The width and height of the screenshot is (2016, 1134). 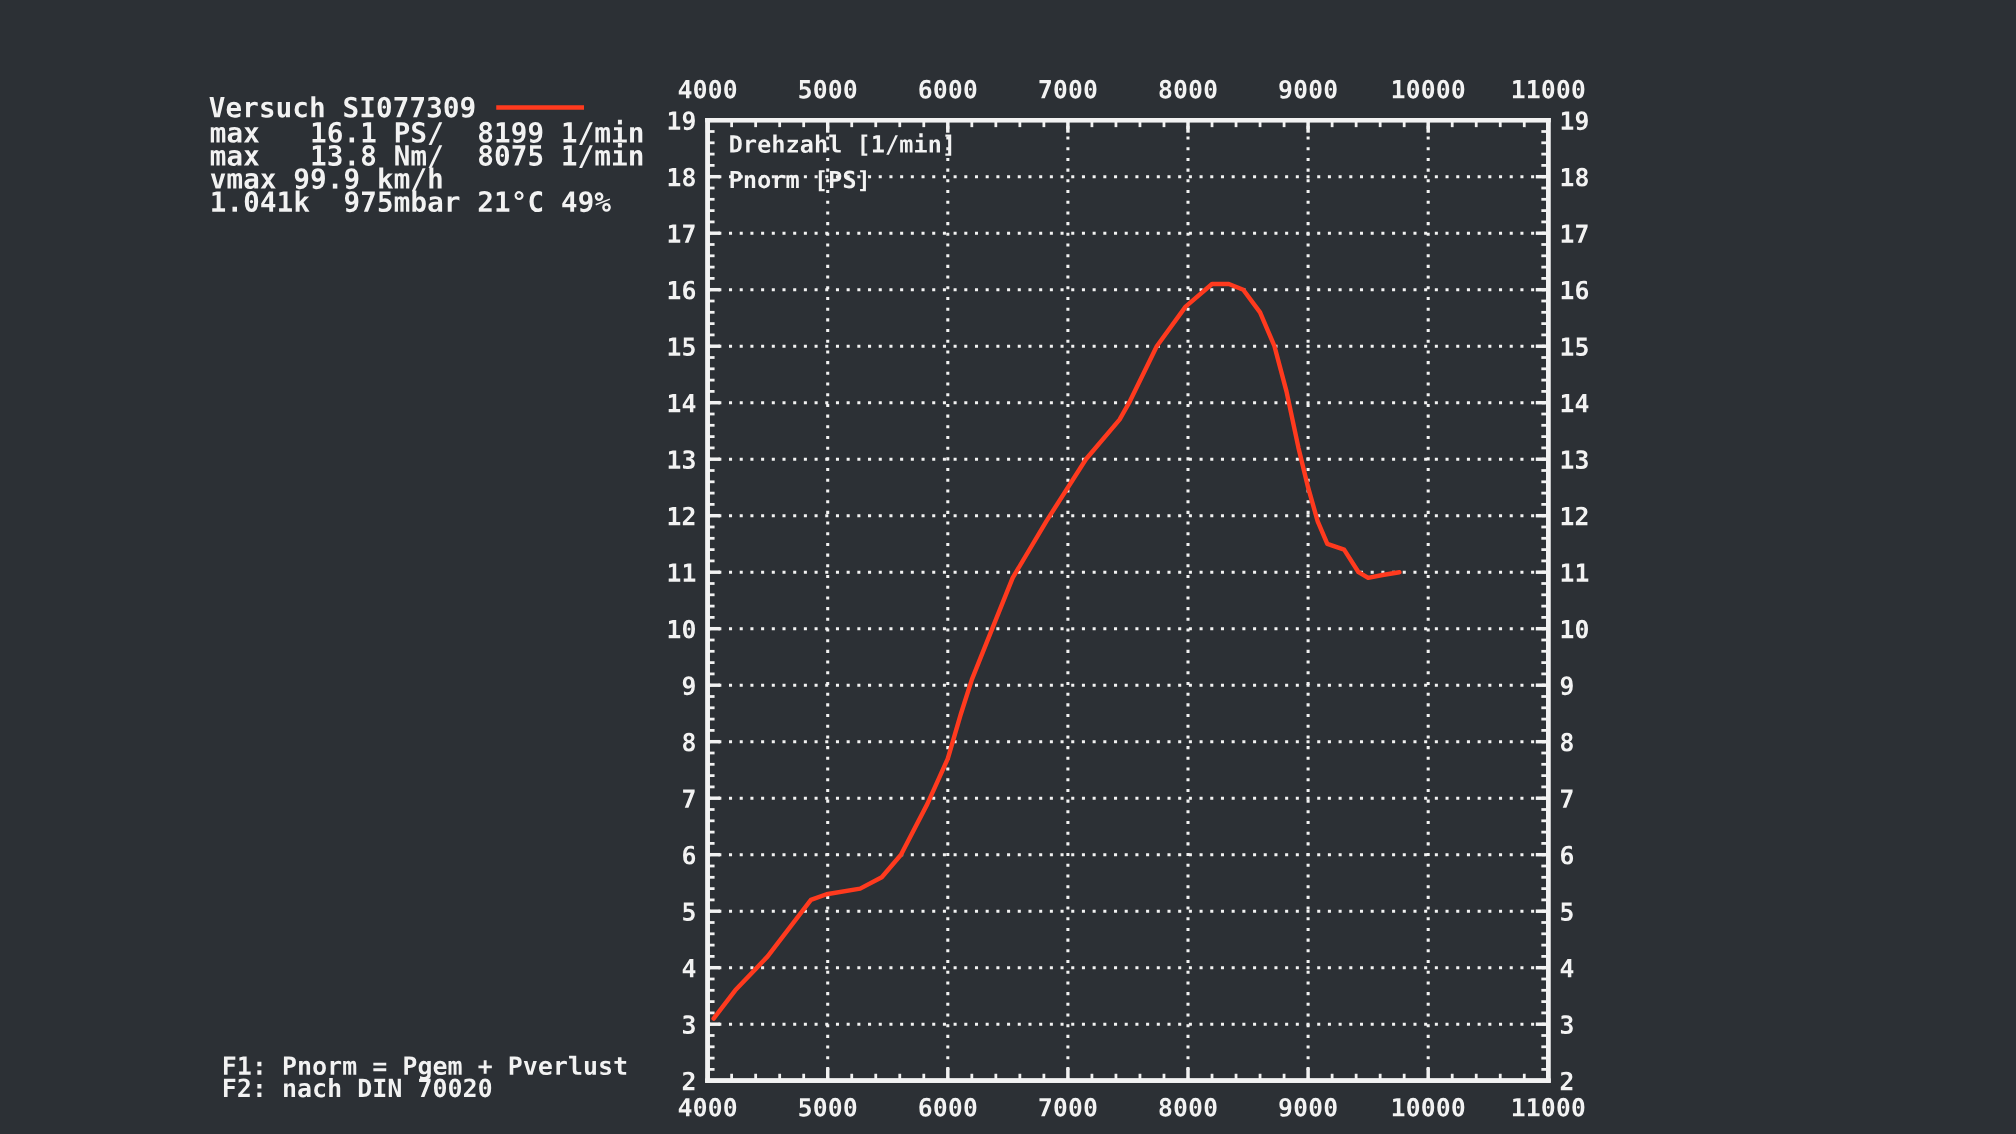 What do you see at coordinates (689, 742) in the screenshot?
I see `y-tick-label: 8` at bounding box center [689, 742].